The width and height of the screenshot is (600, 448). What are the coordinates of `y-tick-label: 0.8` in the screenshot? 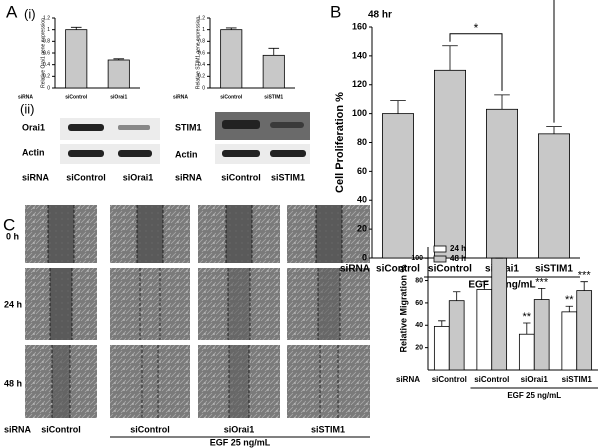 It's located at (46, 42).